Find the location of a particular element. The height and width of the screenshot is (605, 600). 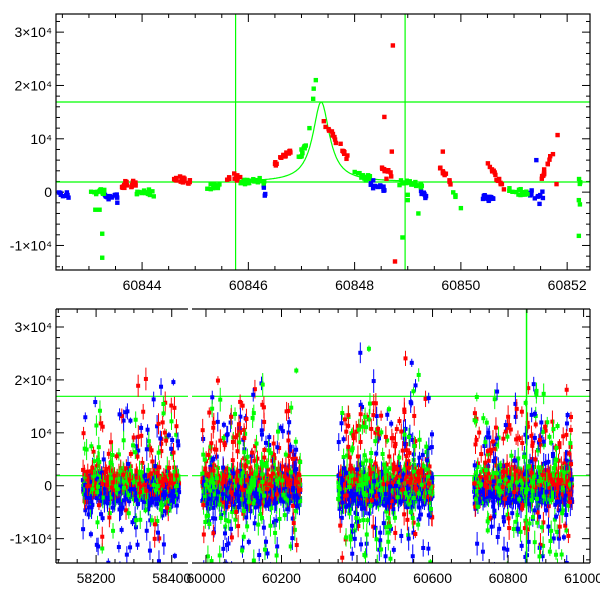

x-tick-label: 60844 is located at coordinates (142, 285).